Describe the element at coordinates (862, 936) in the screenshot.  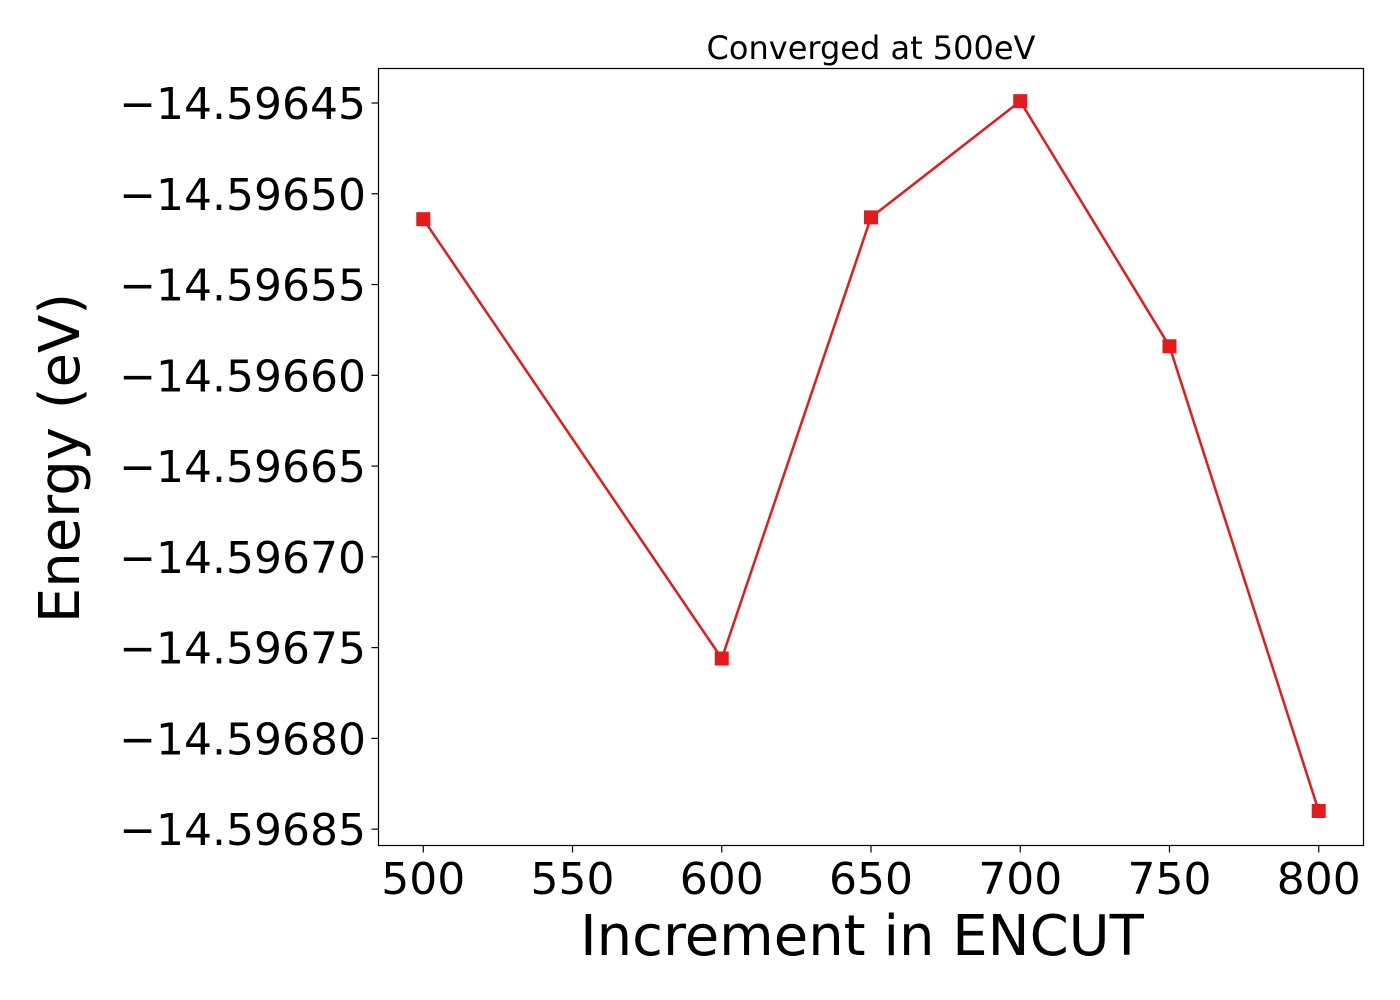
I see `x-axis-label: Increment in ENCUT` at that location.